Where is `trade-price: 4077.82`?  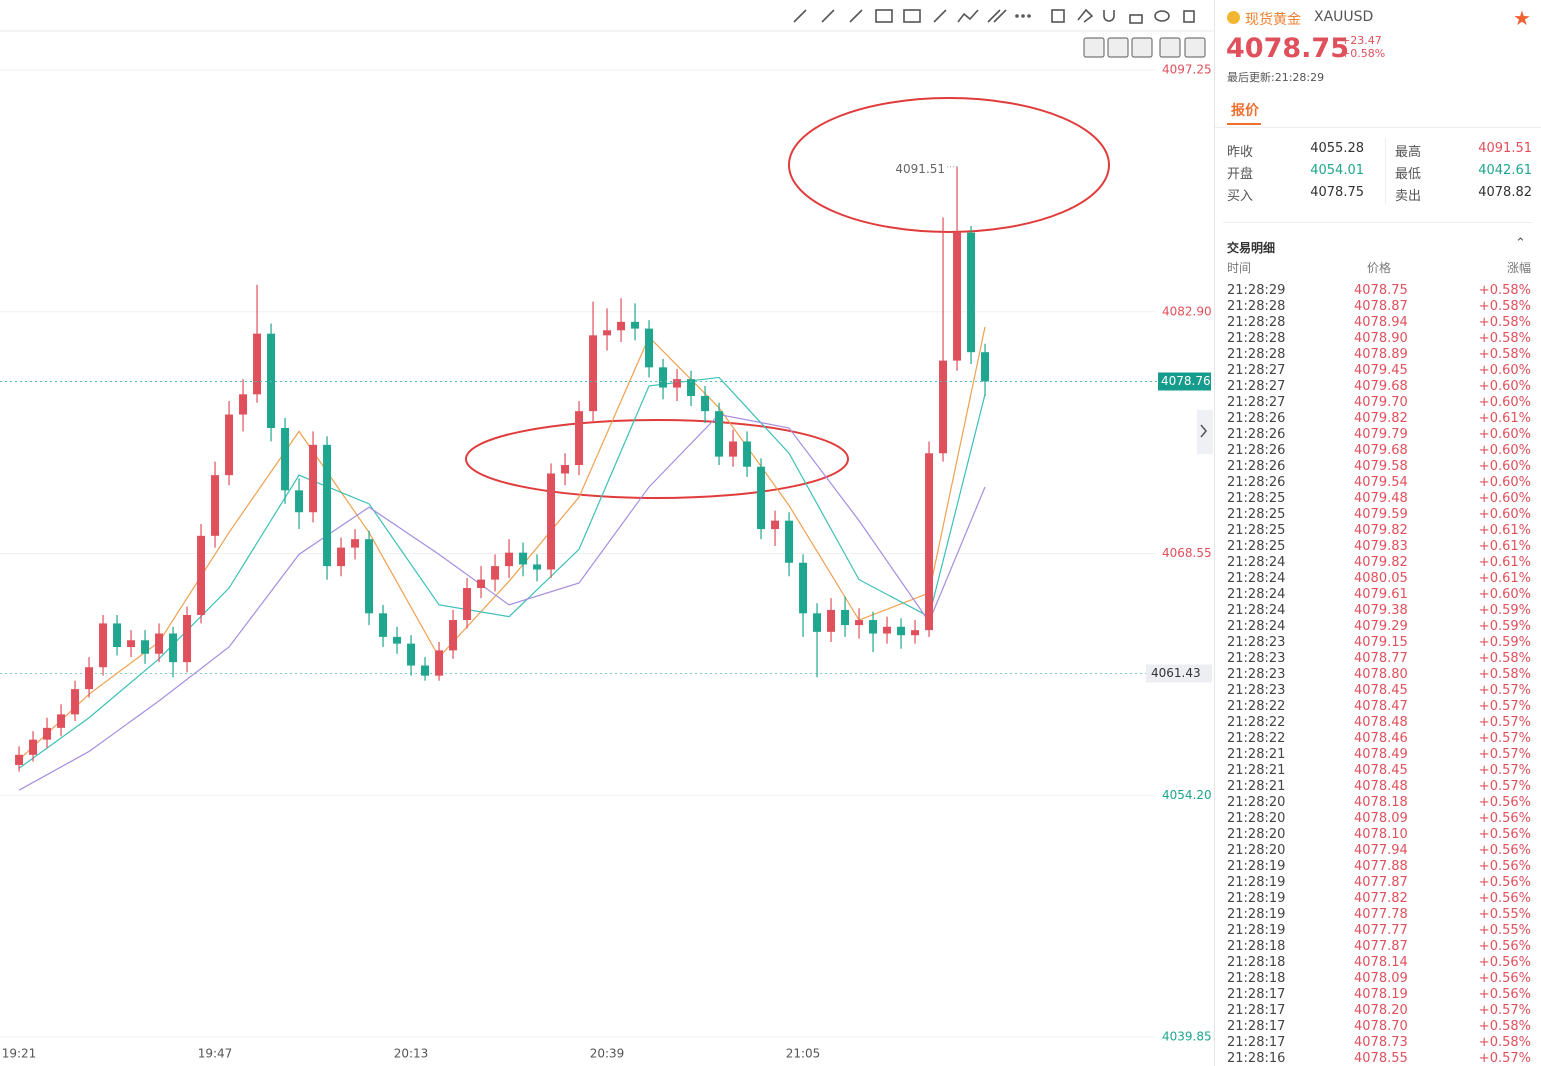 trade-price: 4077.82 is located at coordinates (1381, 898).